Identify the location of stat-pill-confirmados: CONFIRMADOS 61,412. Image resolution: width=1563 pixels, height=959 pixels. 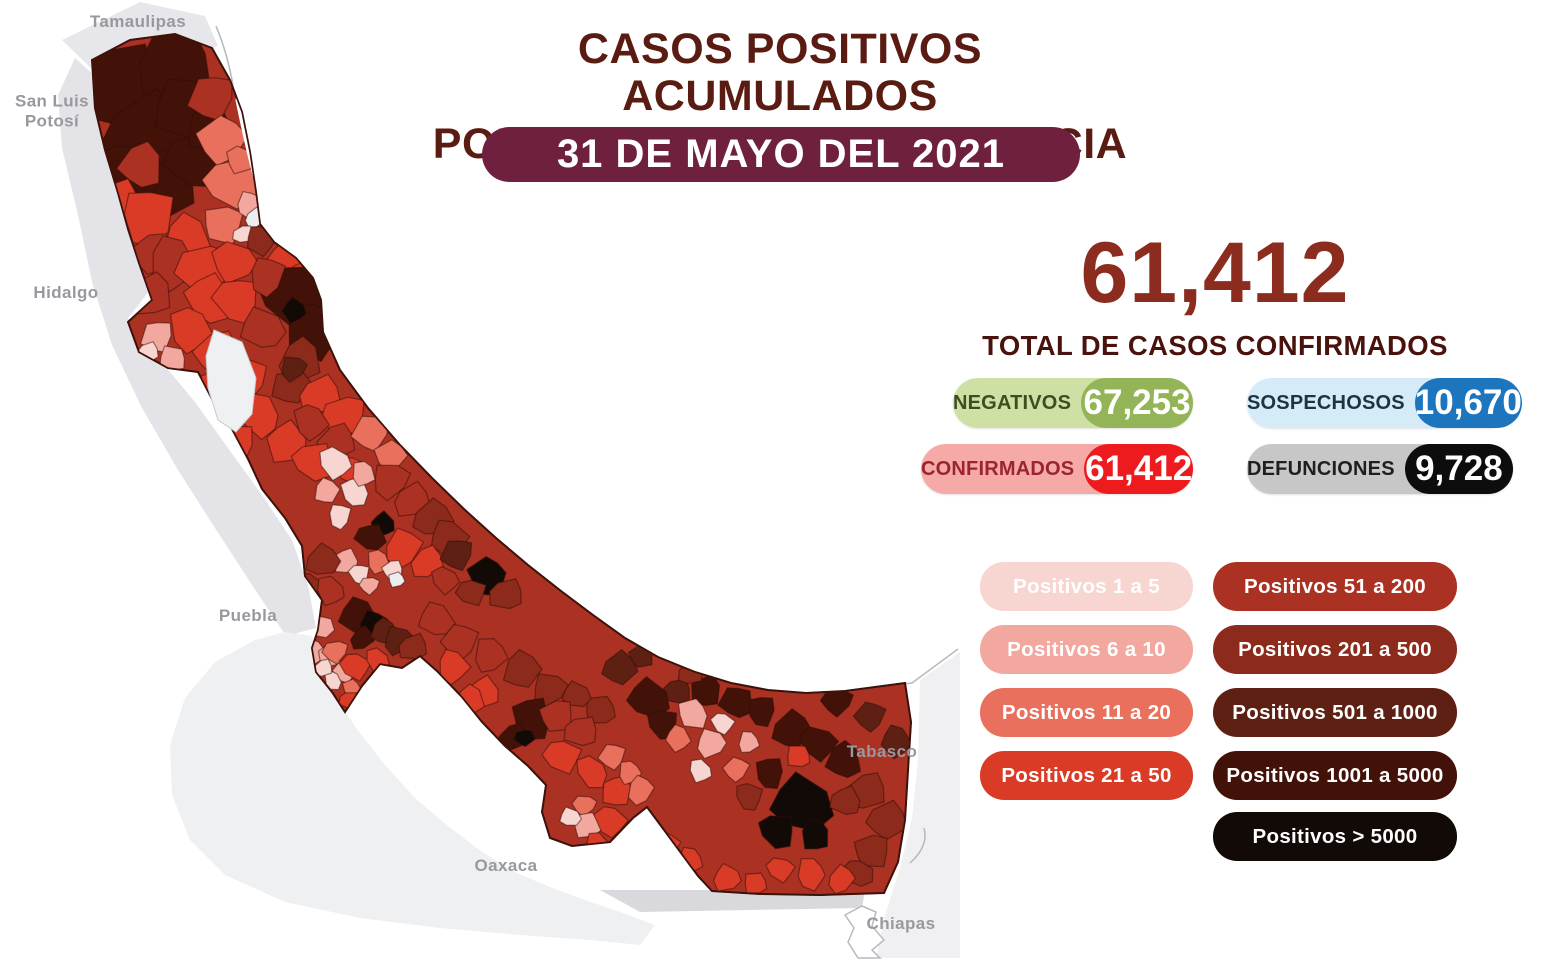
(1057, 469).